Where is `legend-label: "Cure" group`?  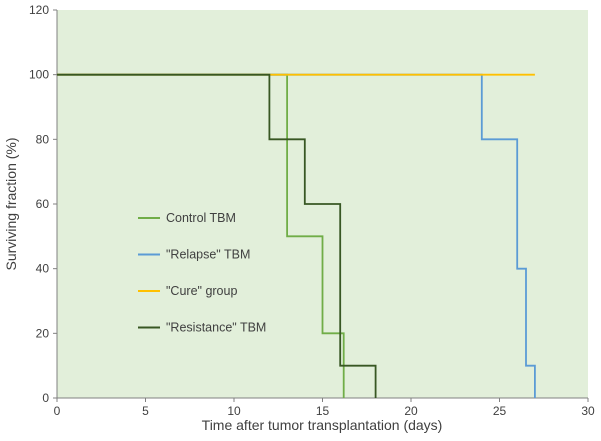 legend-label: "Cure" group is located at coordinates (201, 291).